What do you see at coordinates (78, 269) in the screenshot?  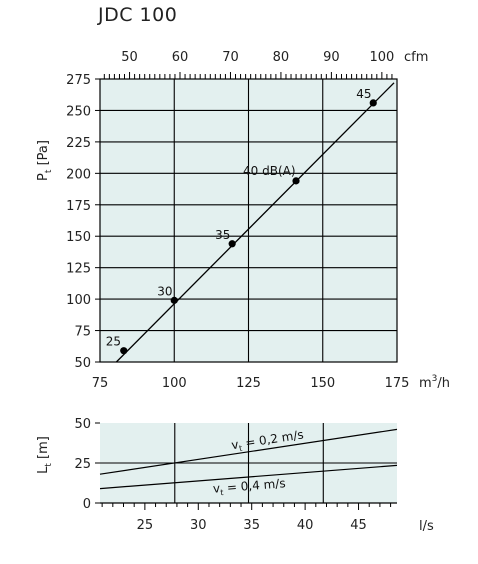 I see `y-tick-label: 125` at bounding box center [78, 269].